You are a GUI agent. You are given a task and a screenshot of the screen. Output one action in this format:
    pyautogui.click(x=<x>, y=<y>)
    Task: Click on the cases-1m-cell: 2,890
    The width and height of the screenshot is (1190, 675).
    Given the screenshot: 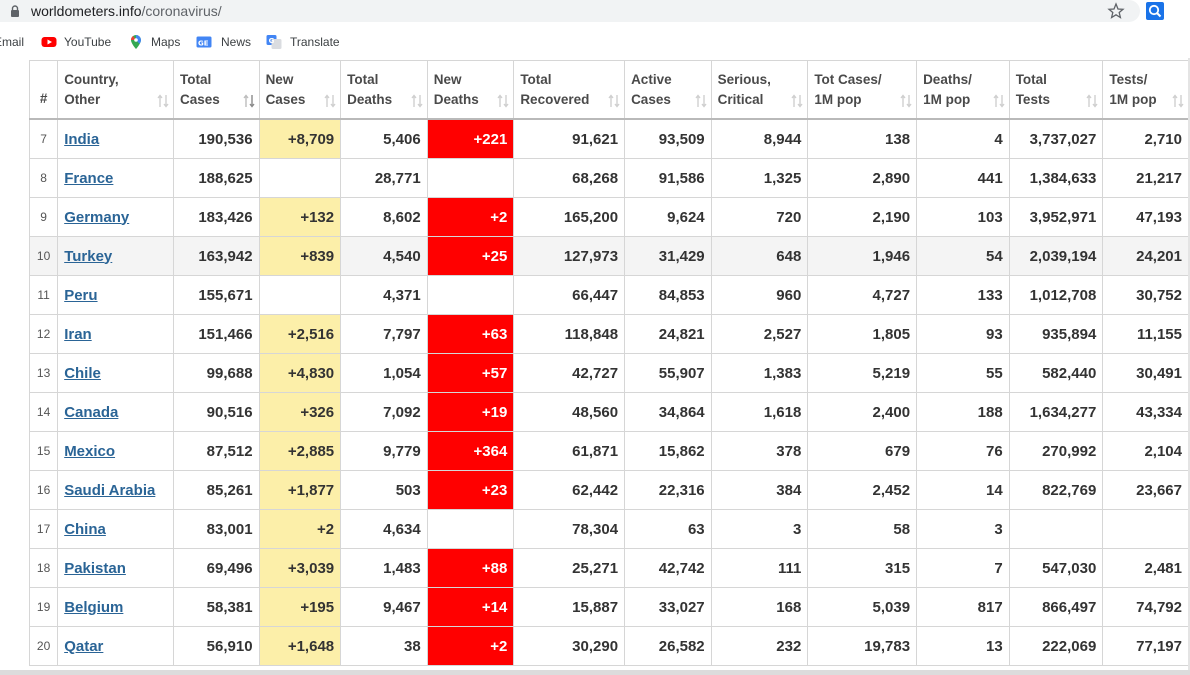 What is the action you would take?
    pyautogui.click(x=862, y=178)
    